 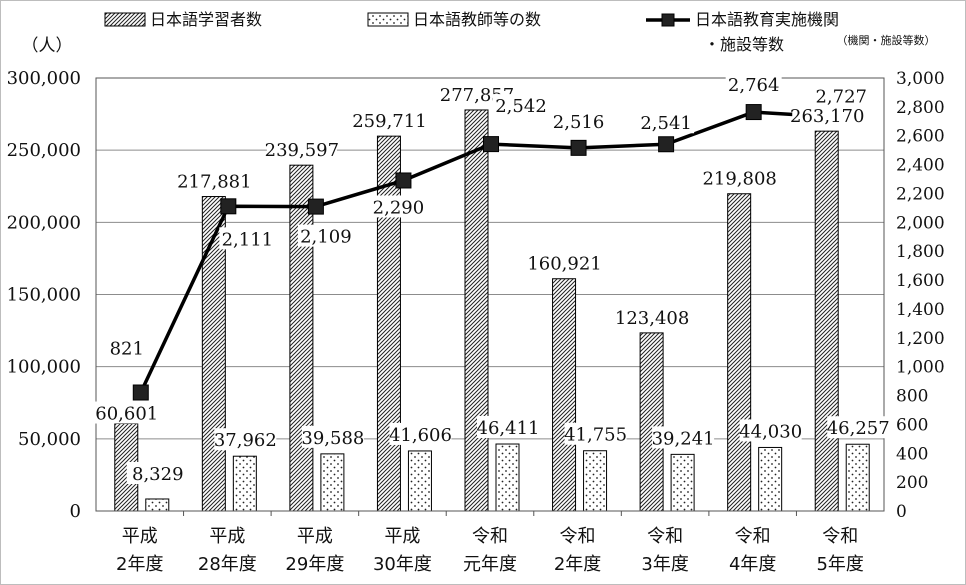 I want to click on y-left-tick-label: 50,000, so click(x=49, y=439).